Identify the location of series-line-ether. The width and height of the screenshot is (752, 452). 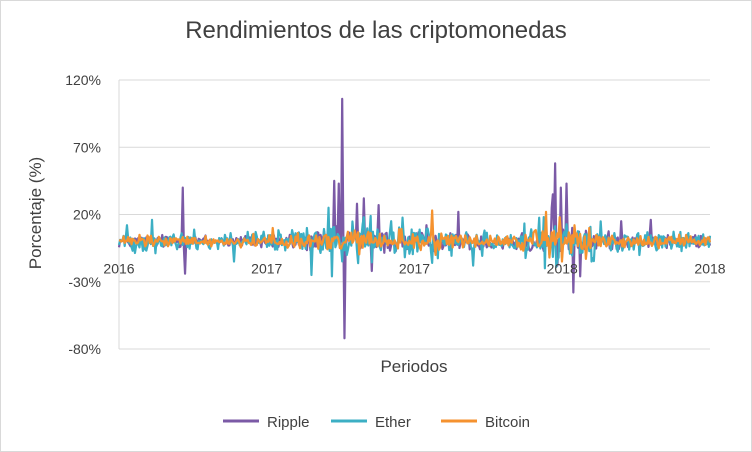
(414, 242).